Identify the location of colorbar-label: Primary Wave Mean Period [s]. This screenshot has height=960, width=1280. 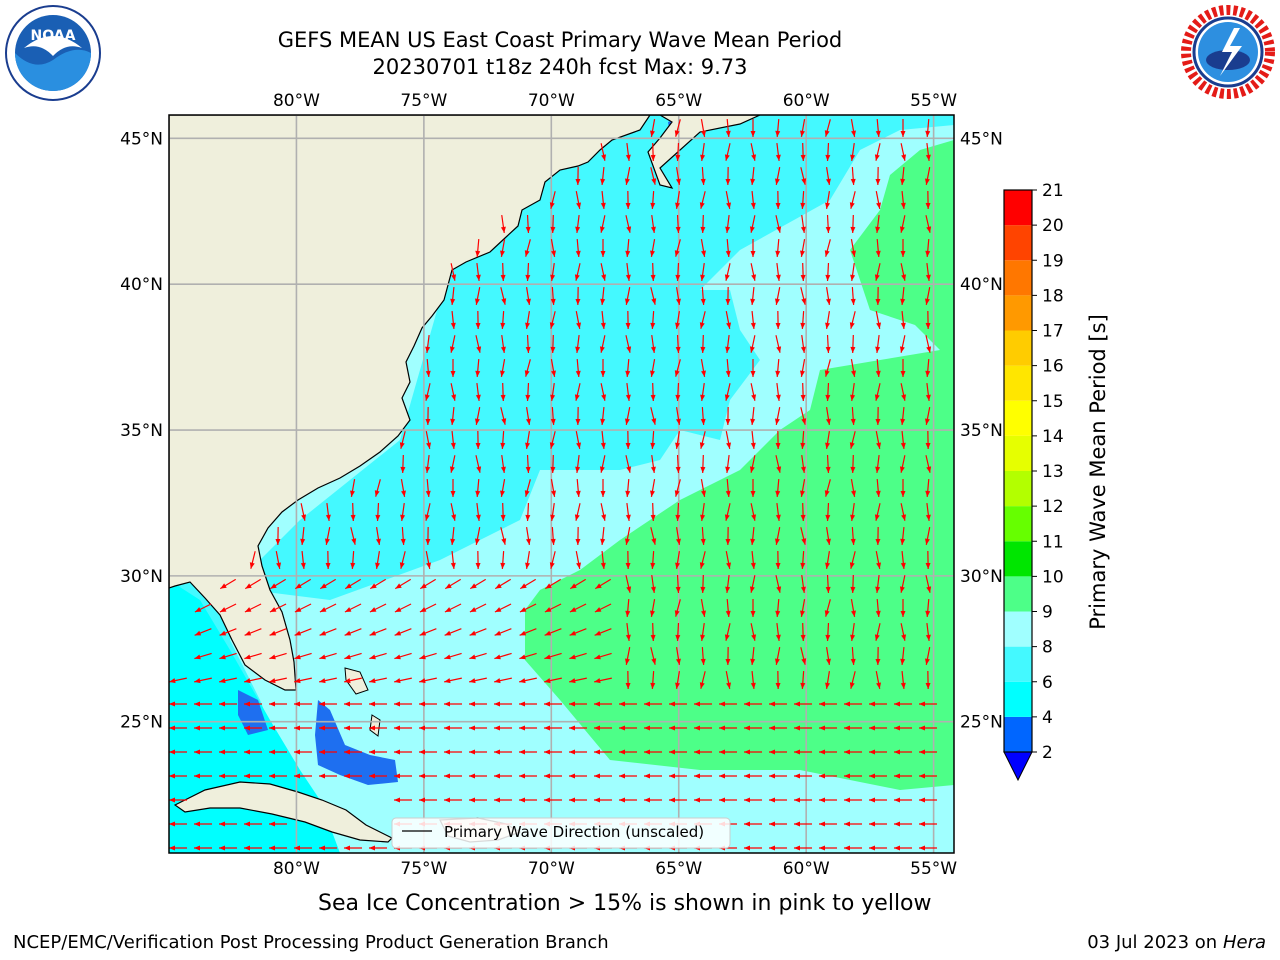
(1098, 472).